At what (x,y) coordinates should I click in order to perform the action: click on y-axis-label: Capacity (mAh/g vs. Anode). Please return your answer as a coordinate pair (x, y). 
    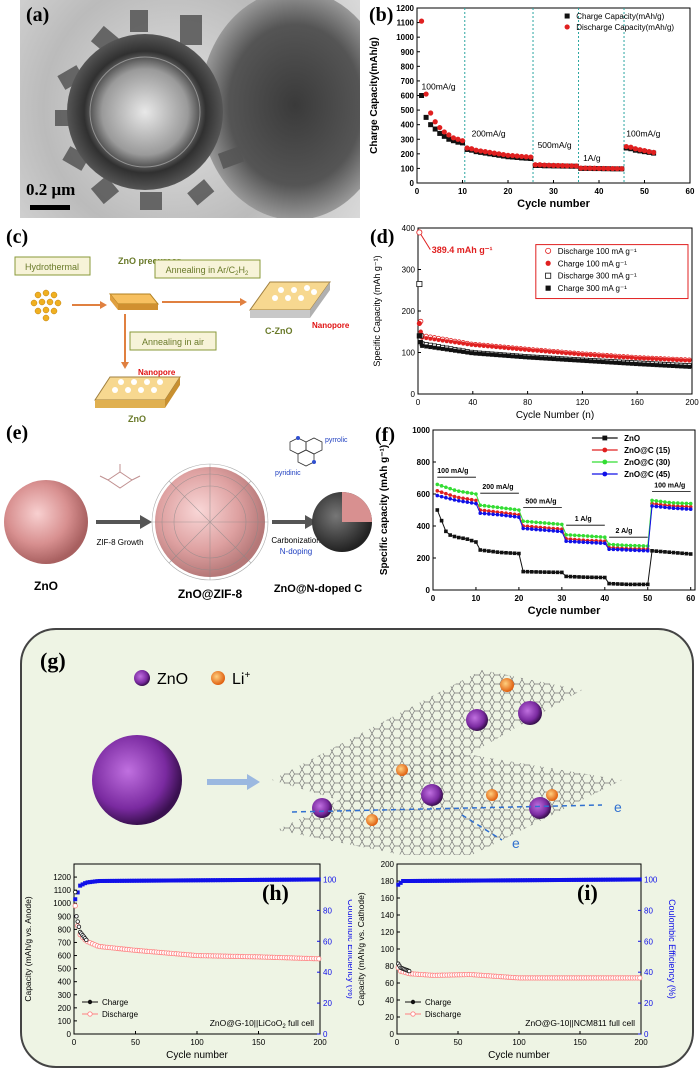
    Looking at the image, I should click on (28, 949).